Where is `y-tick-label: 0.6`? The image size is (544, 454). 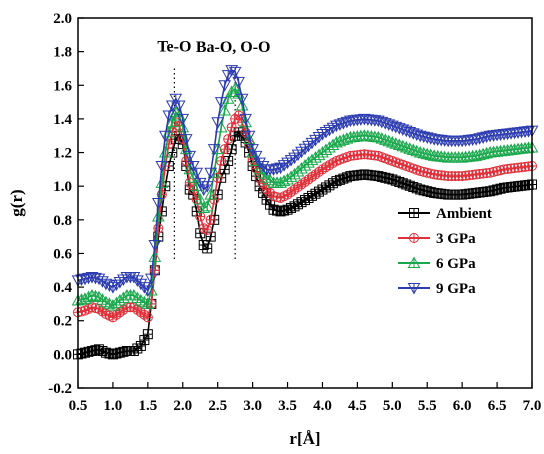
y-tick-label: 0.6 is located at coordinates (62, 254).